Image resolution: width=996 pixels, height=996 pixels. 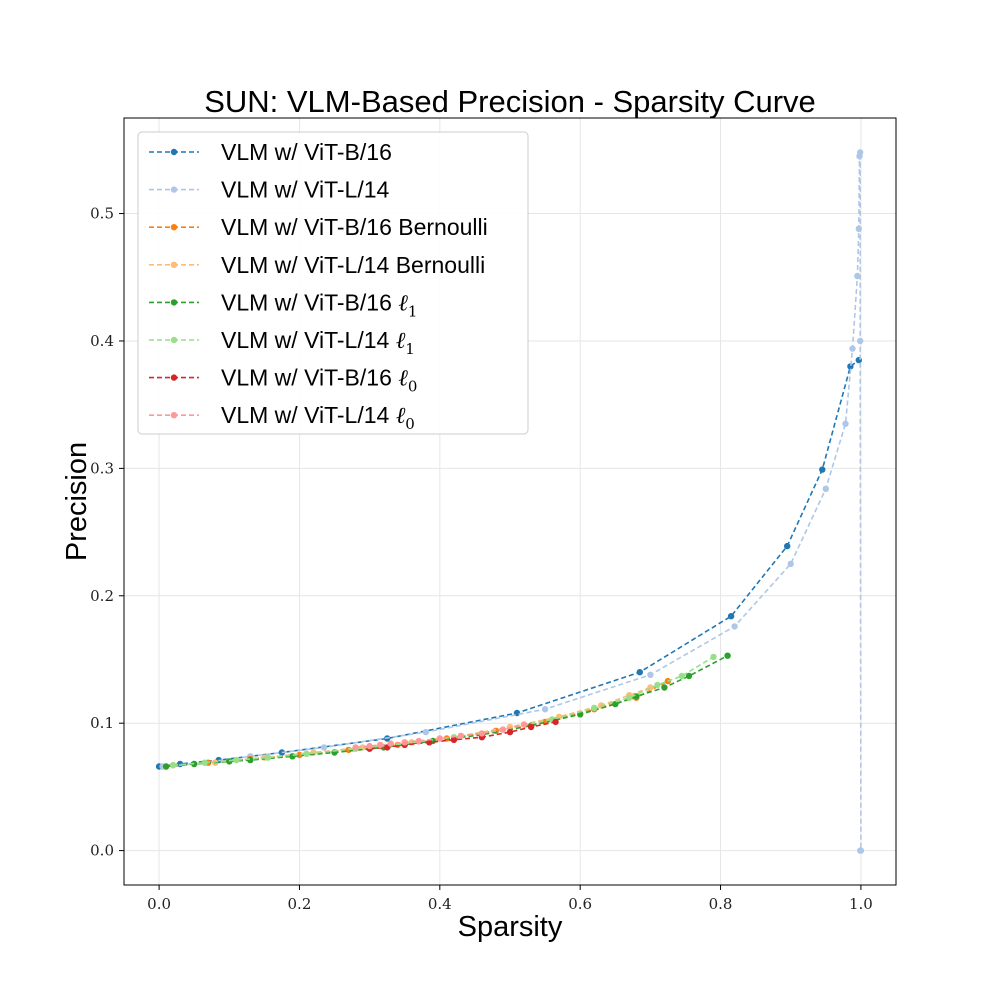 What do you see at coordinates (447, 711) in the screenshot?
I see `series-line` at bounding box center [447, 711].